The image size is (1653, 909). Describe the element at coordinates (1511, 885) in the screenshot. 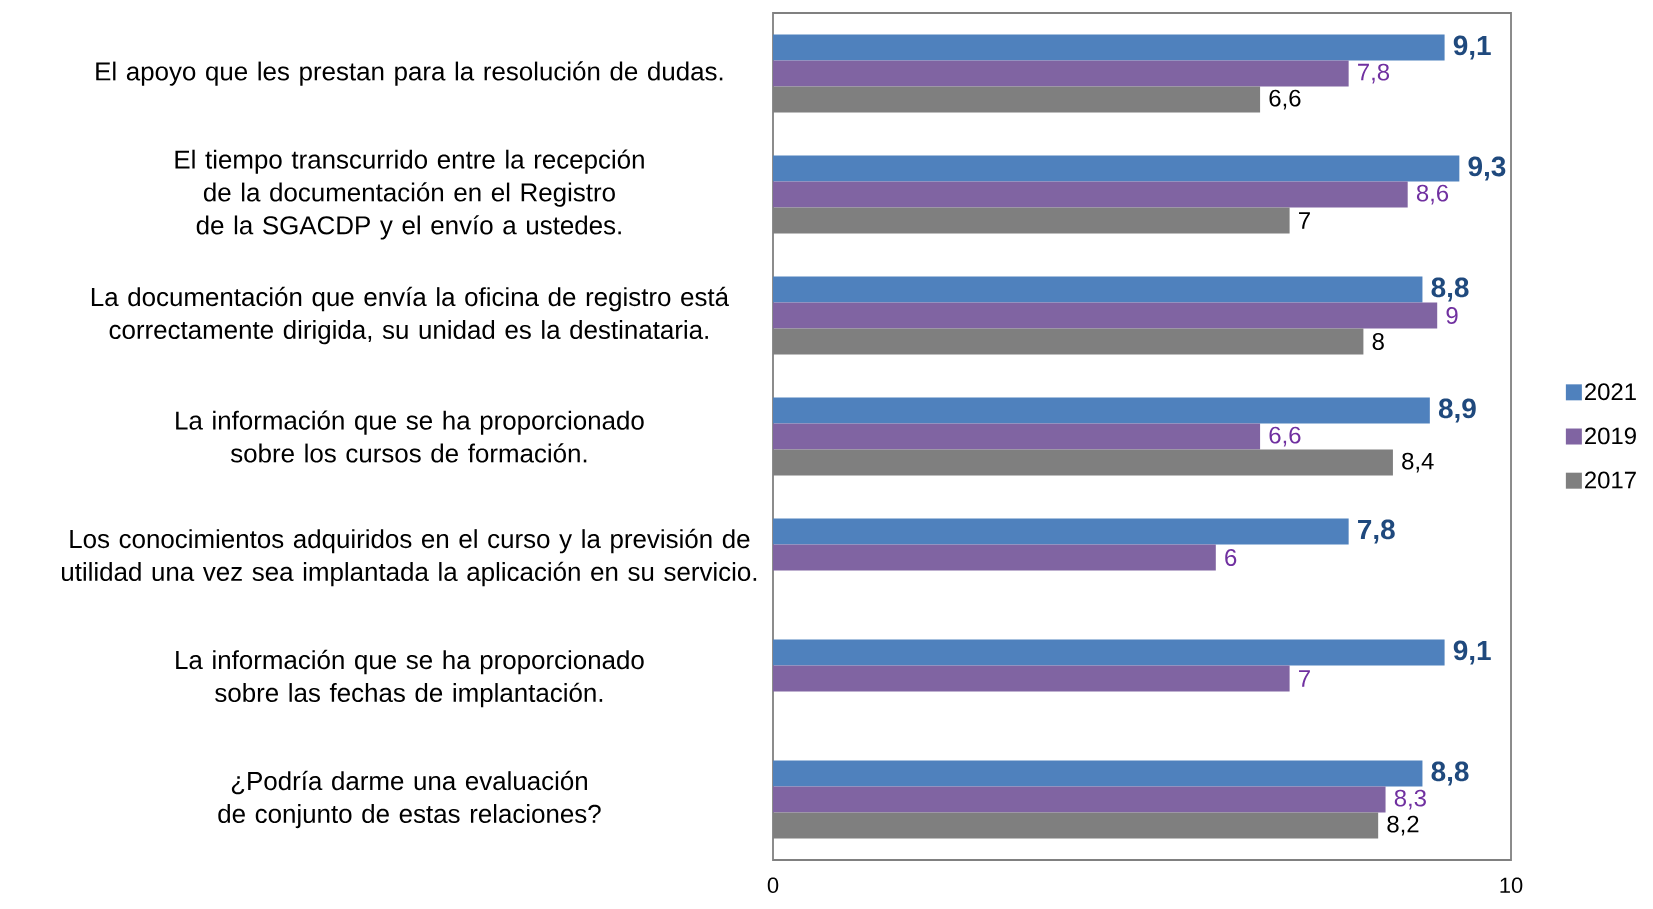

I see `x-tick-label: 10` at that location.